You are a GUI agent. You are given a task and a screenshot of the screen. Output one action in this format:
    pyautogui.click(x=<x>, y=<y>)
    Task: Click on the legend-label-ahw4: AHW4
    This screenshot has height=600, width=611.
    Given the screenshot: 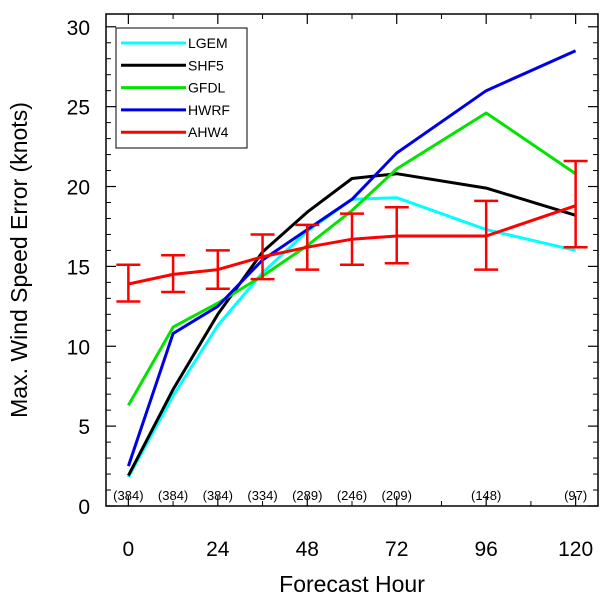 What is the action you would take?
    pyautogui.click(x=208, y=132)
    